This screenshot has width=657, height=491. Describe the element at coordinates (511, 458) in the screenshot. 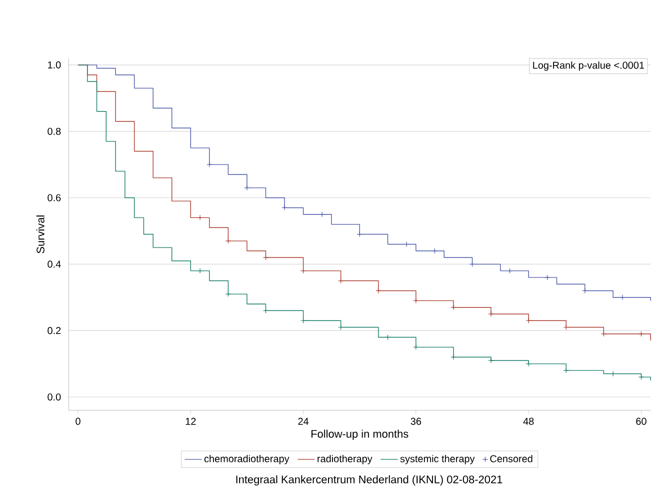

I see `legend-label: Censored` at that location.